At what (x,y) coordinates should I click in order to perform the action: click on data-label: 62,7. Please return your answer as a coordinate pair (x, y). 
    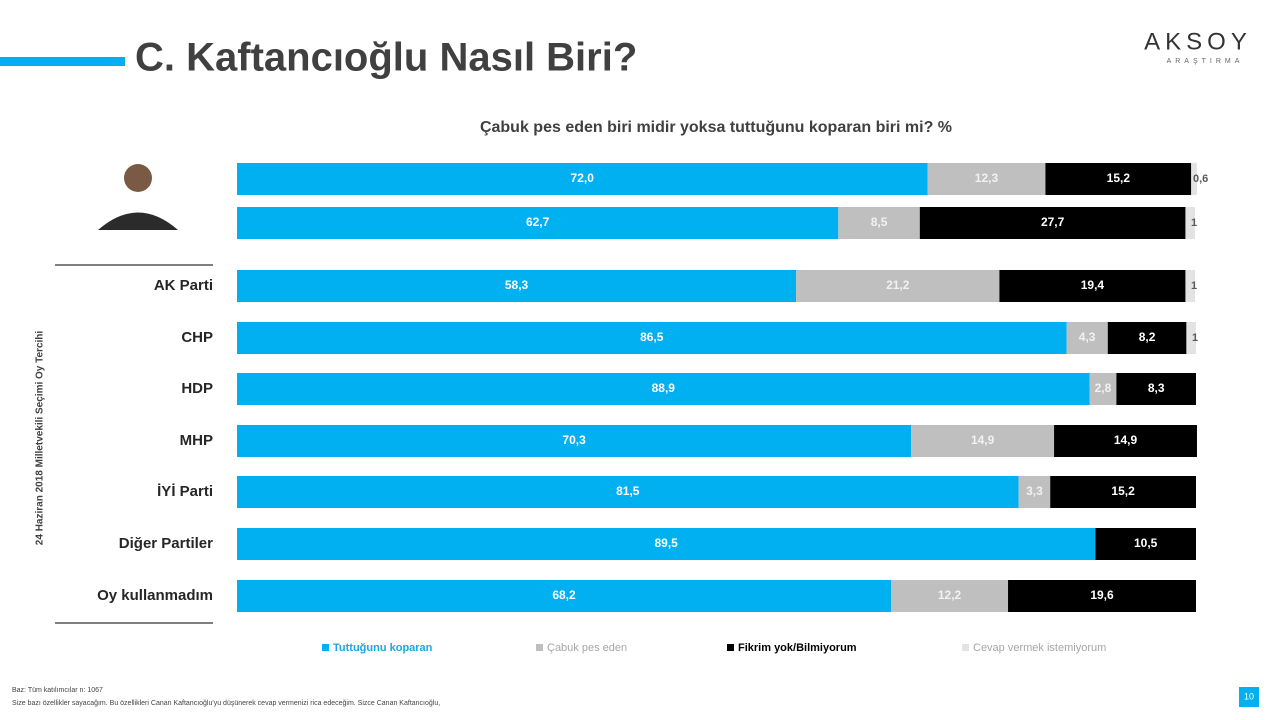
    Looking at the image, I should click on (538, 222).